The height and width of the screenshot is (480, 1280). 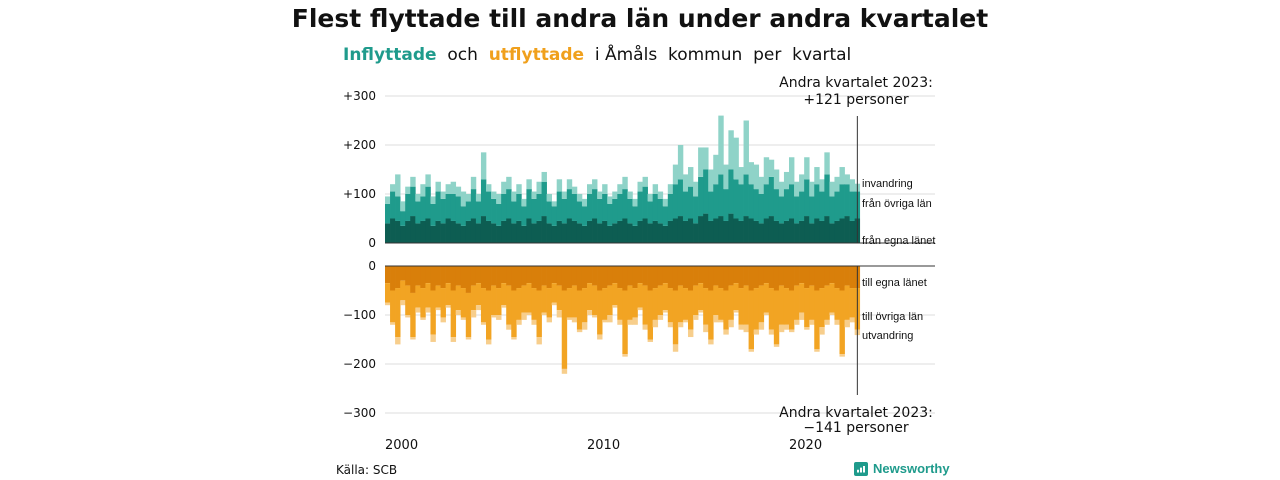 What do you see at coordinates (898, 241) in the screenshot?
I see `series-label-top: från egna länet` at bounding box center [898, 241].